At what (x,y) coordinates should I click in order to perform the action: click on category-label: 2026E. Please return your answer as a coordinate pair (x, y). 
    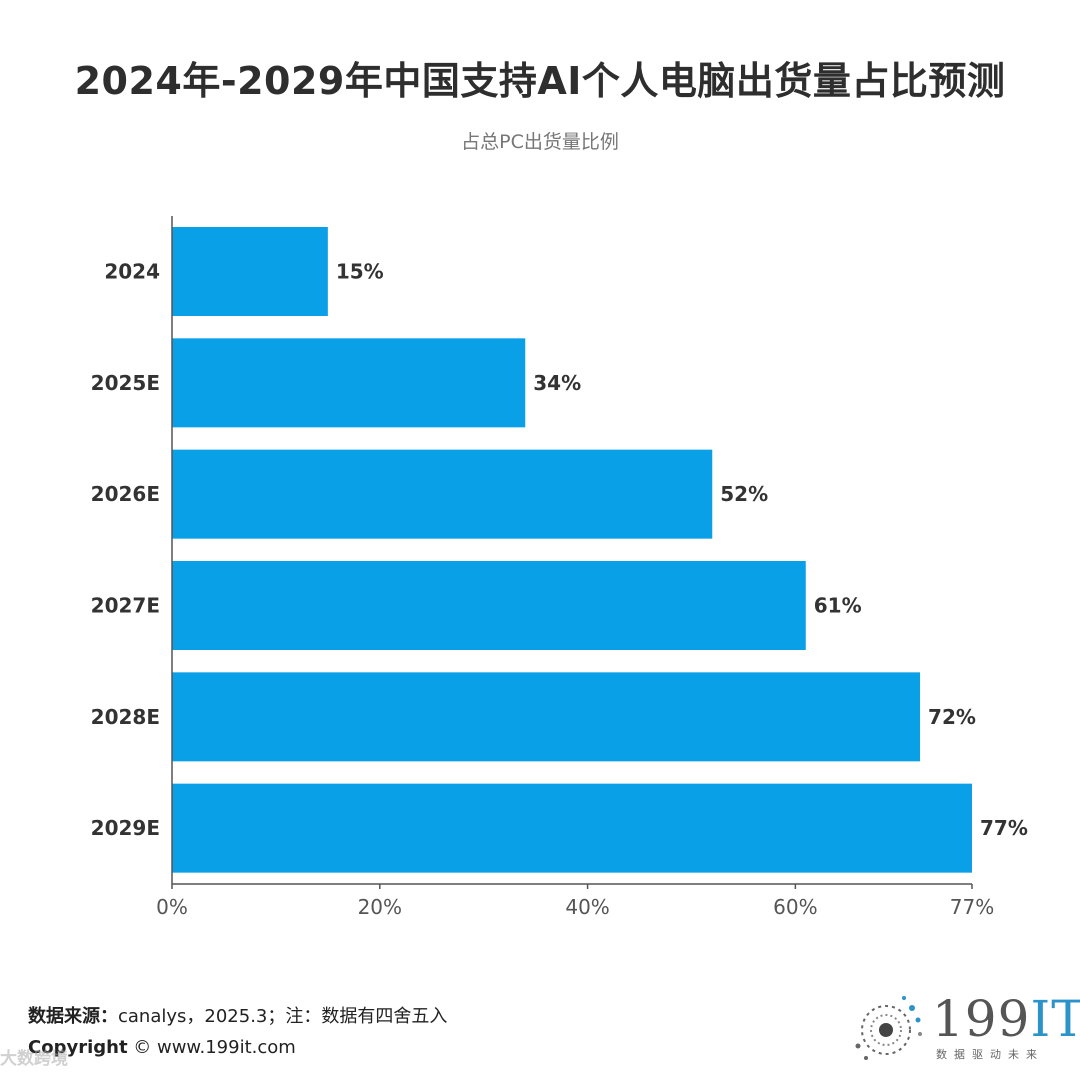
    Looking at the image, I should click on (125, 494).